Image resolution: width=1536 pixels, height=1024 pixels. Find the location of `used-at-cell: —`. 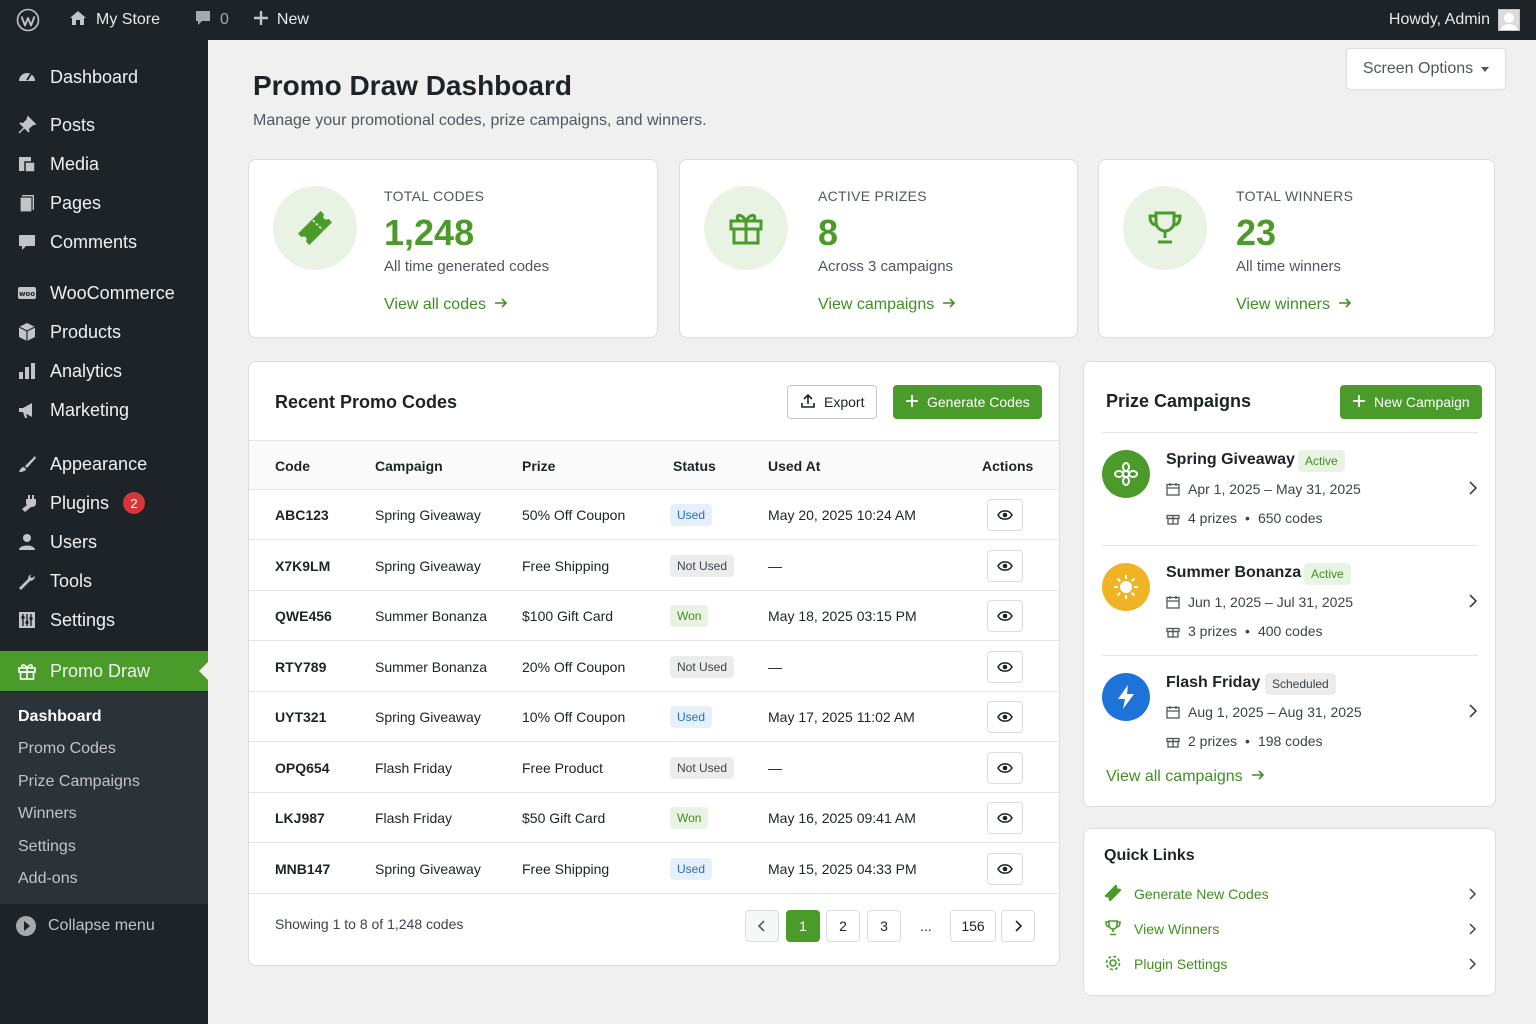

used-at-cell: — is located at coordinates (775, 767).